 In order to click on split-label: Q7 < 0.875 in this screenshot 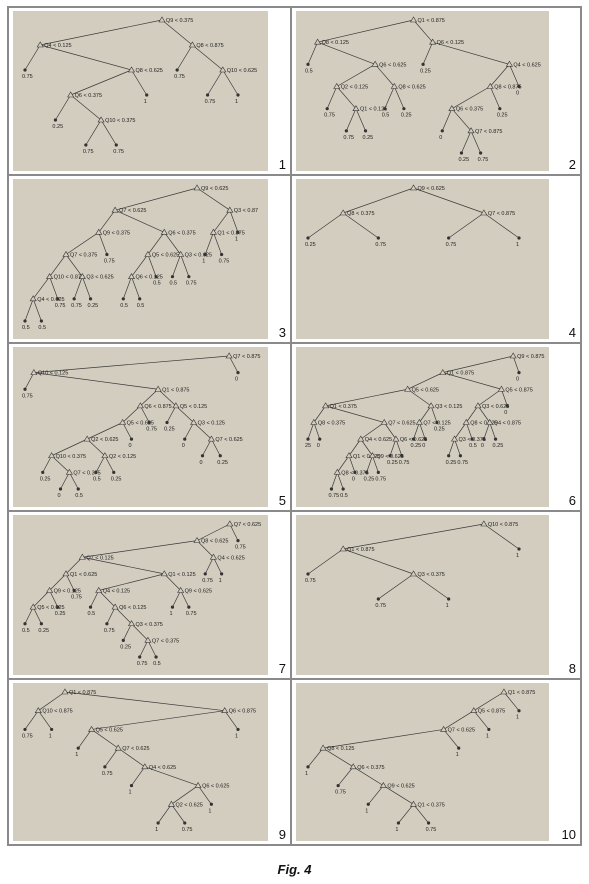, I will do `click(246, 357)`.